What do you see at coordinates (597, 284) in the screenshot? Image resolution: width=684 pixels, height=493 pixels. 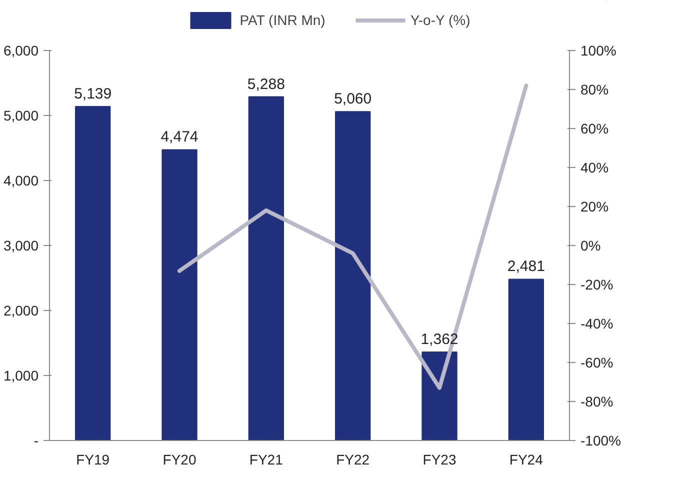 I see `y2-tick-label: -20%` at bounding box center [597, 284].